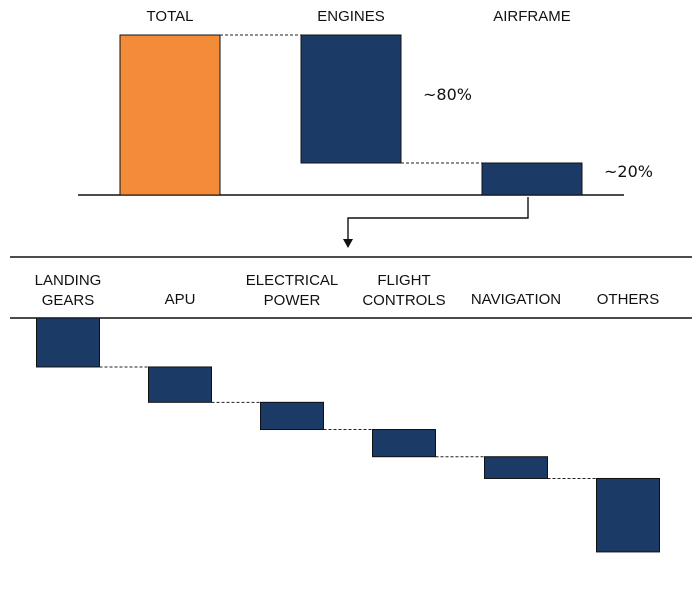  Describe the element at coordinates (180, 299) in the screenshot. I see `category-label-apu: APU` at that location.